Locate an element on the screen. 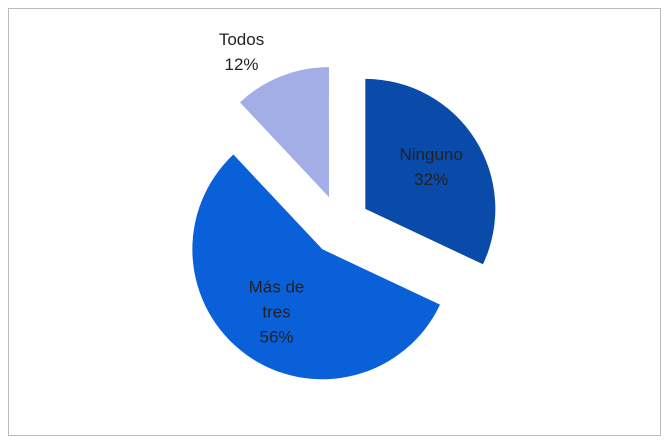  slice-value: 12% is located at coordinates (241, 65).